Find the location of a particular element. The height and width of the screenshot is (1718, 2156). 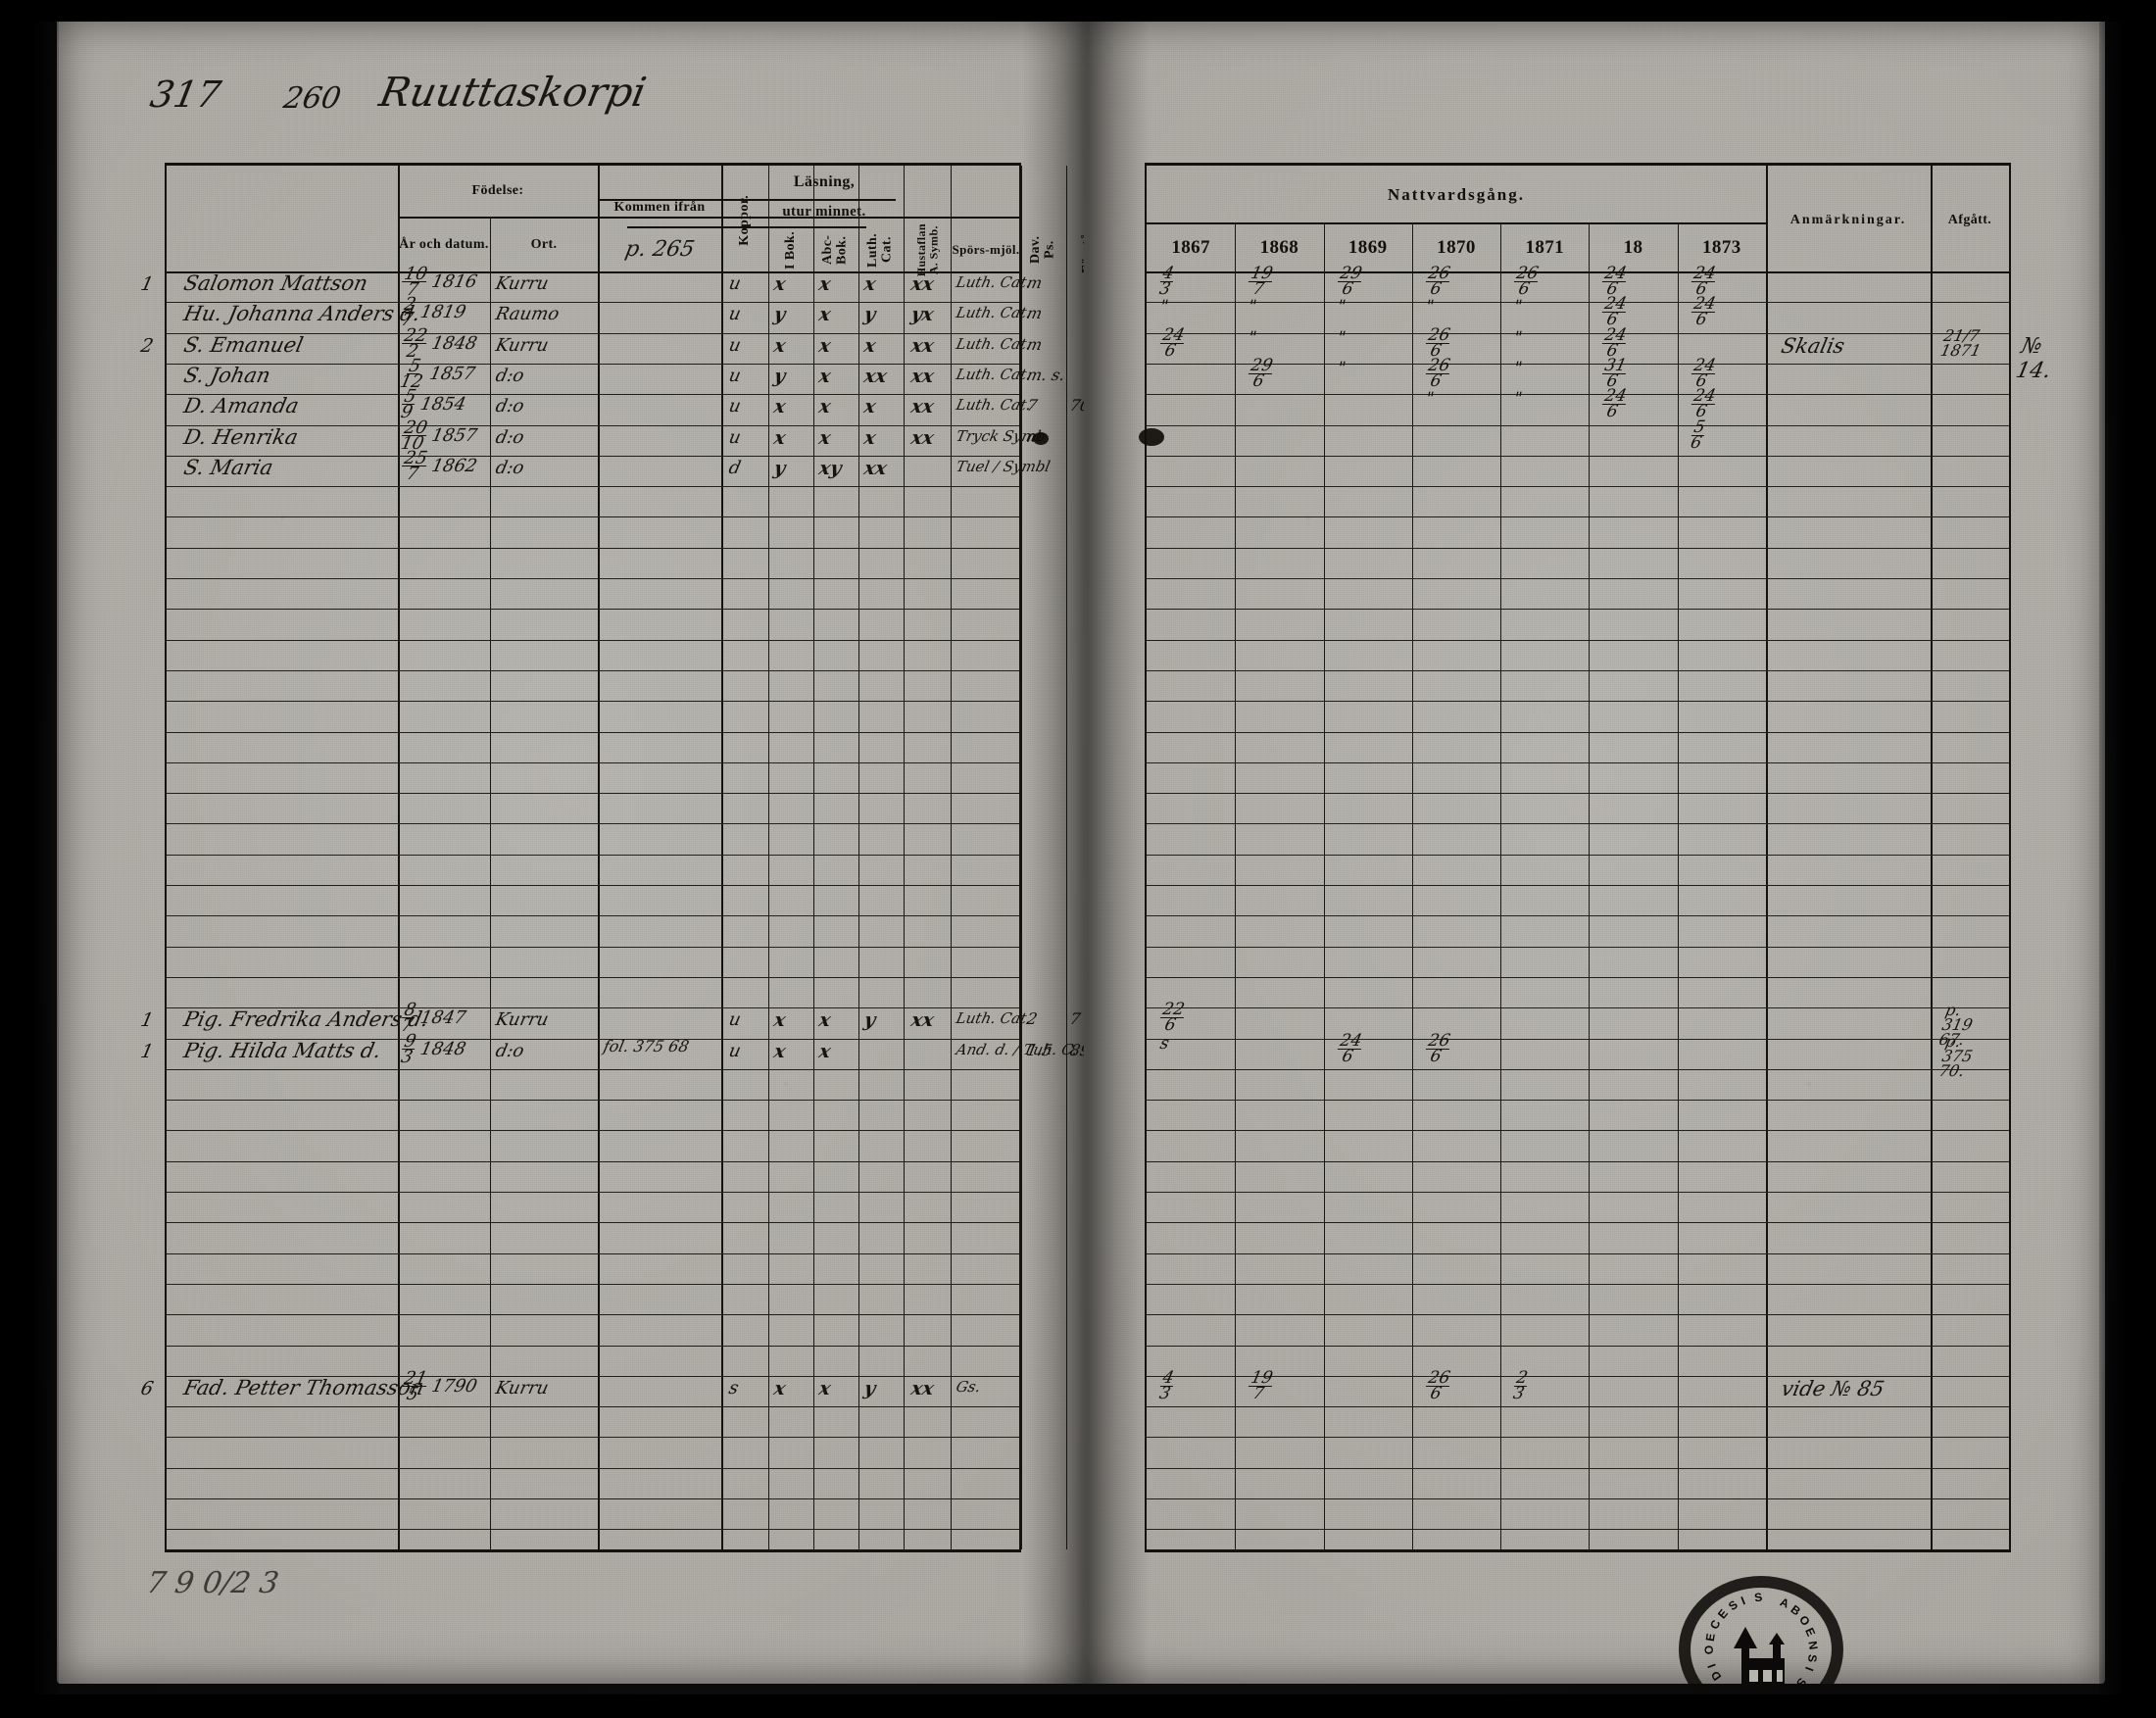

seal-legend-char: S is located at coordinates (1733, 1605).